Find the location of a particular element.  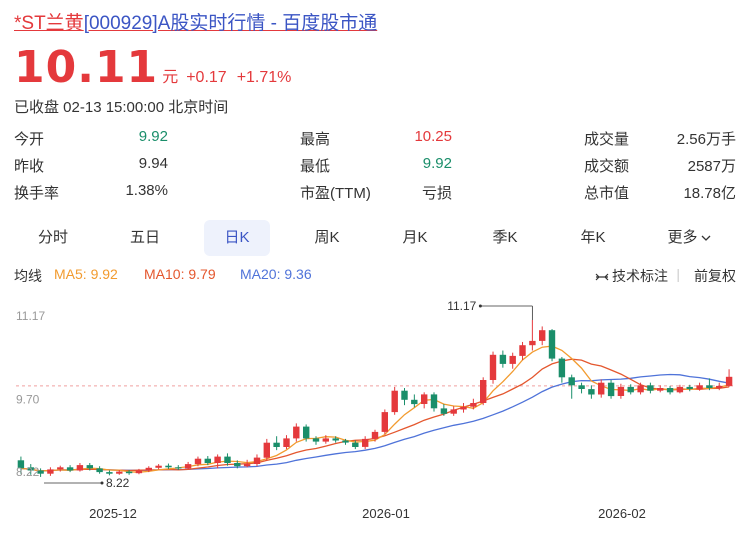

annotation-tool-icon is located at coordinates (602, 277).